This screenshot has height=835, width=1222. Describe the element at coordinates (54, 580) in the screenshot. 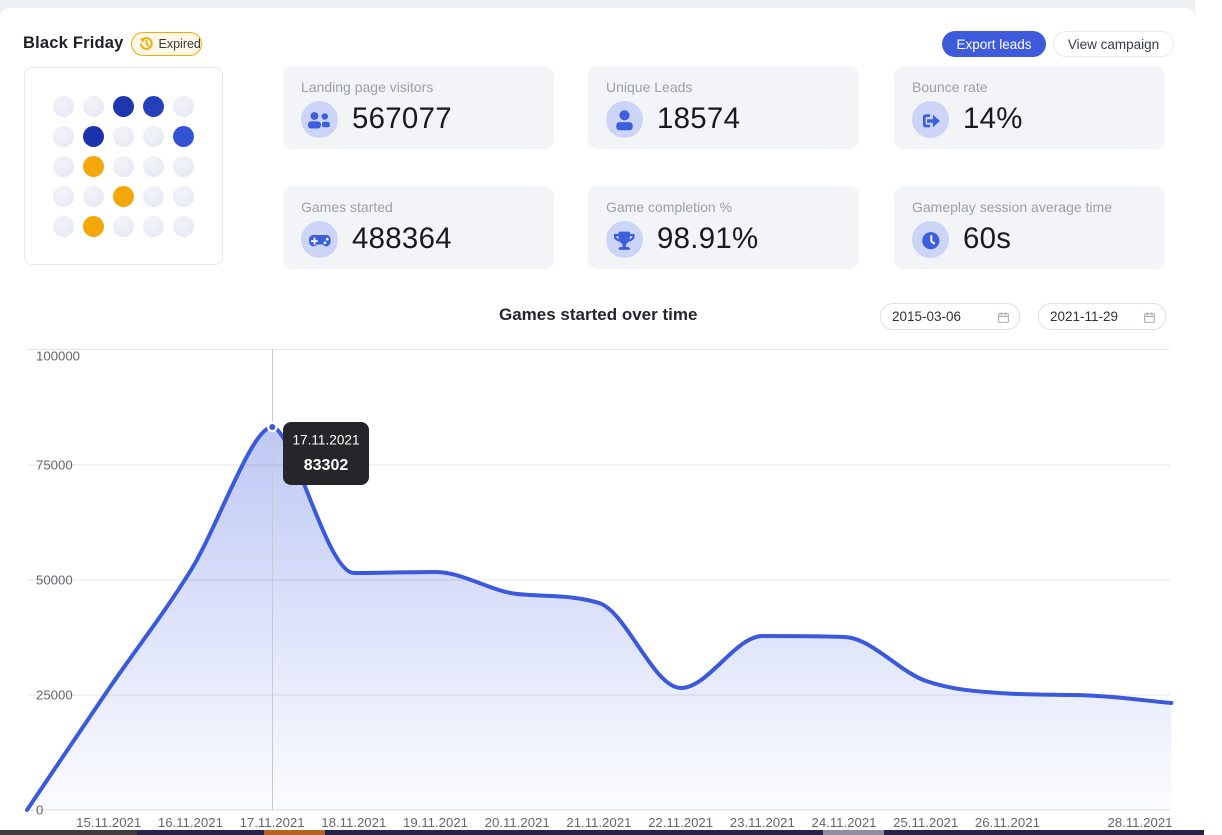

I see `svg-text: 50000` at that location.